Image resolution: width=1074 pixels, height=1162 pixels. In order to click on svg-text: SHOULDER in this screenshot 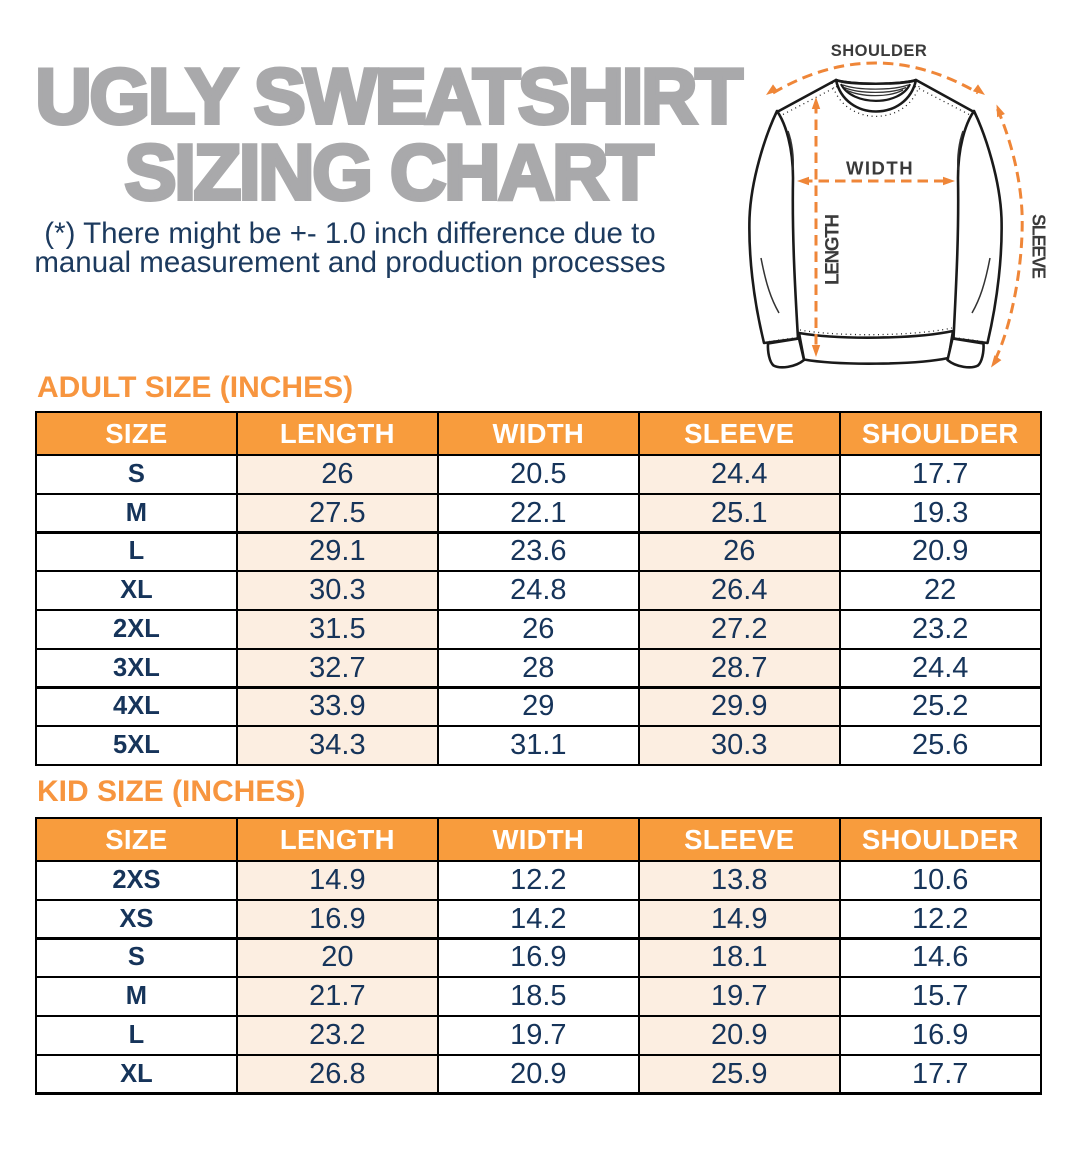, I will do `click(879, 51)`.